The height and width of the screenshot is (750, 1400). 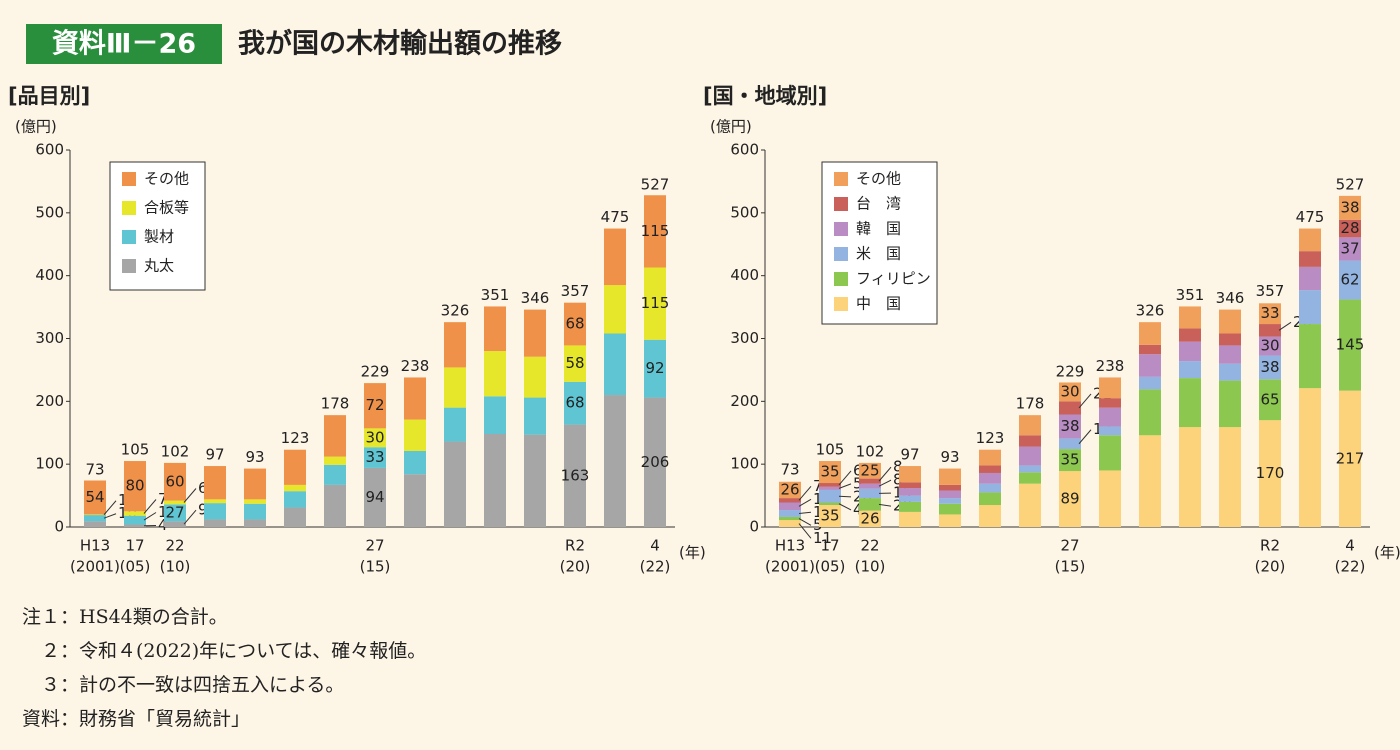 What do you see at coordinates (175, 567) in the screenshot?
I see `x-tick-sublabel: (10)` at bounding box center [175, 567].